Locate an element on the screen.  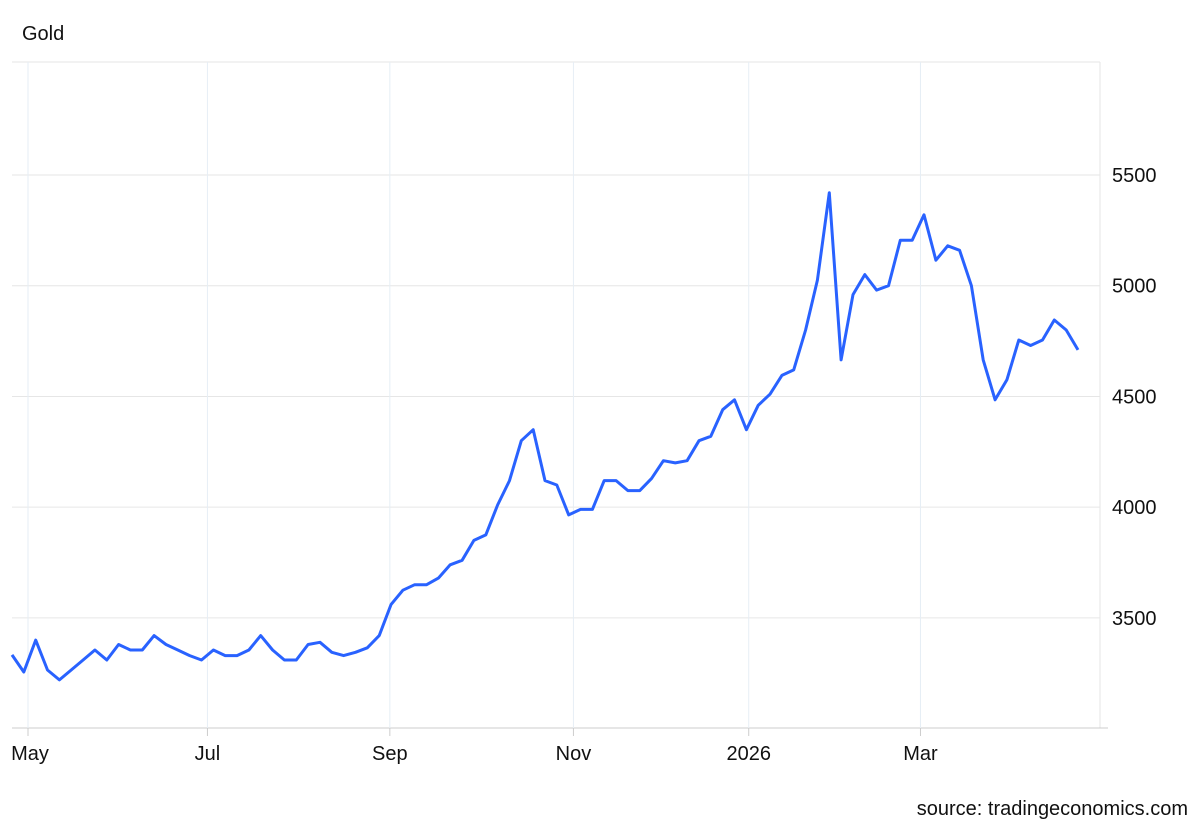
y-tick-label: 4000 is located at coordinates (1134, 508).